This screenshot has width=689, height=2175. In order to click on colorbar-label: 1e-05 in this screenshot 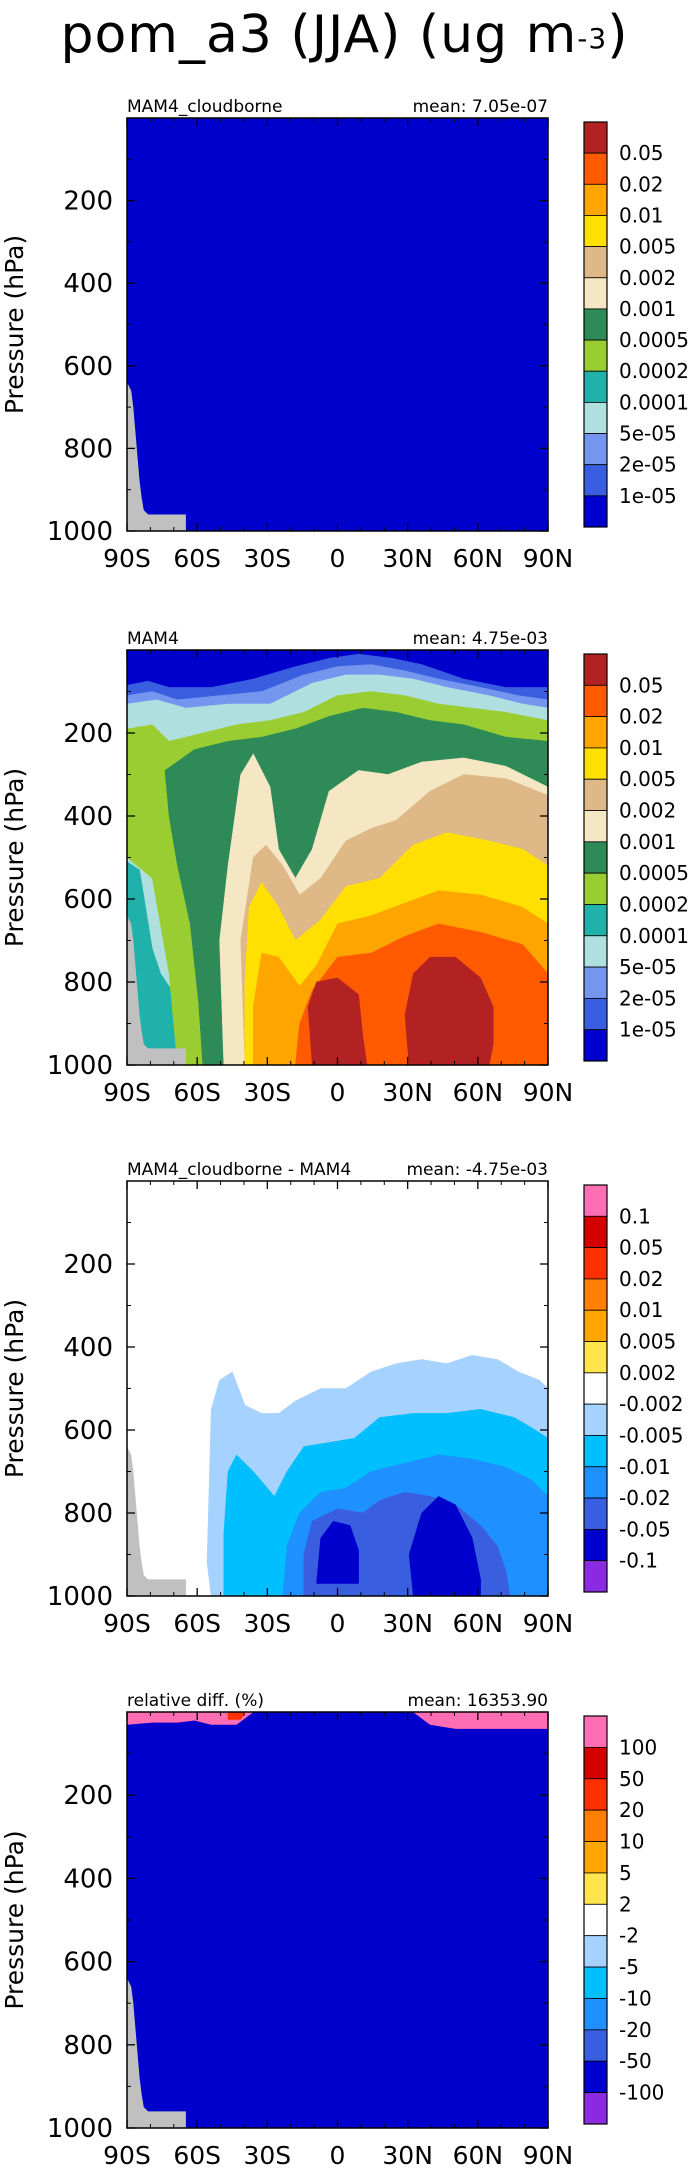, I will do `click(648, 496)`.